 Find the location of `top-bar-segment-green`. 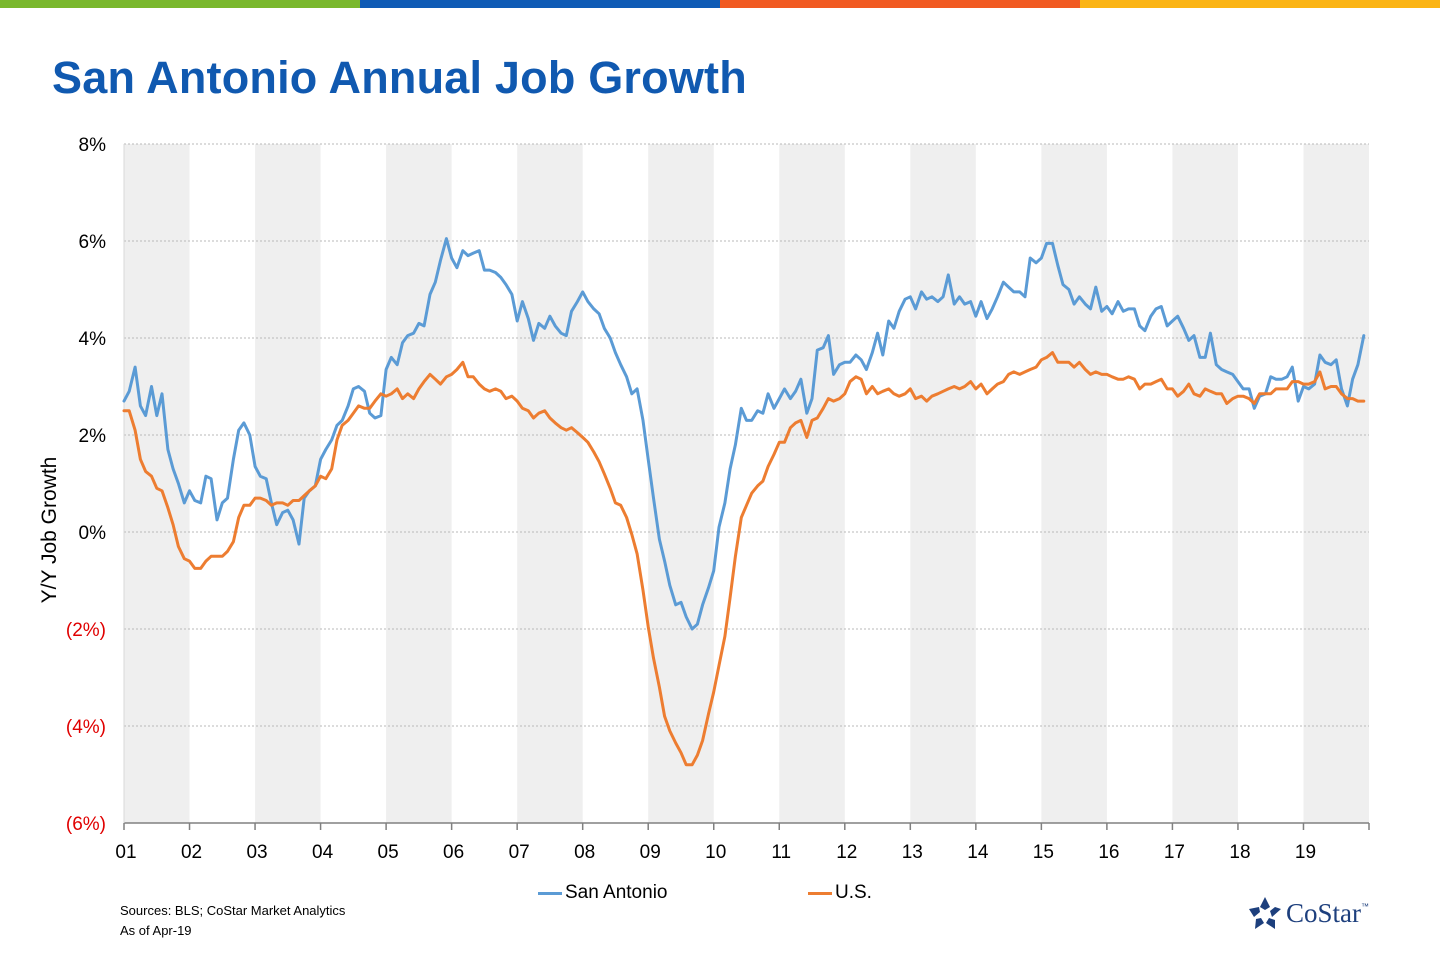

top-bar-segment-green is located at coordinates (180, 4).